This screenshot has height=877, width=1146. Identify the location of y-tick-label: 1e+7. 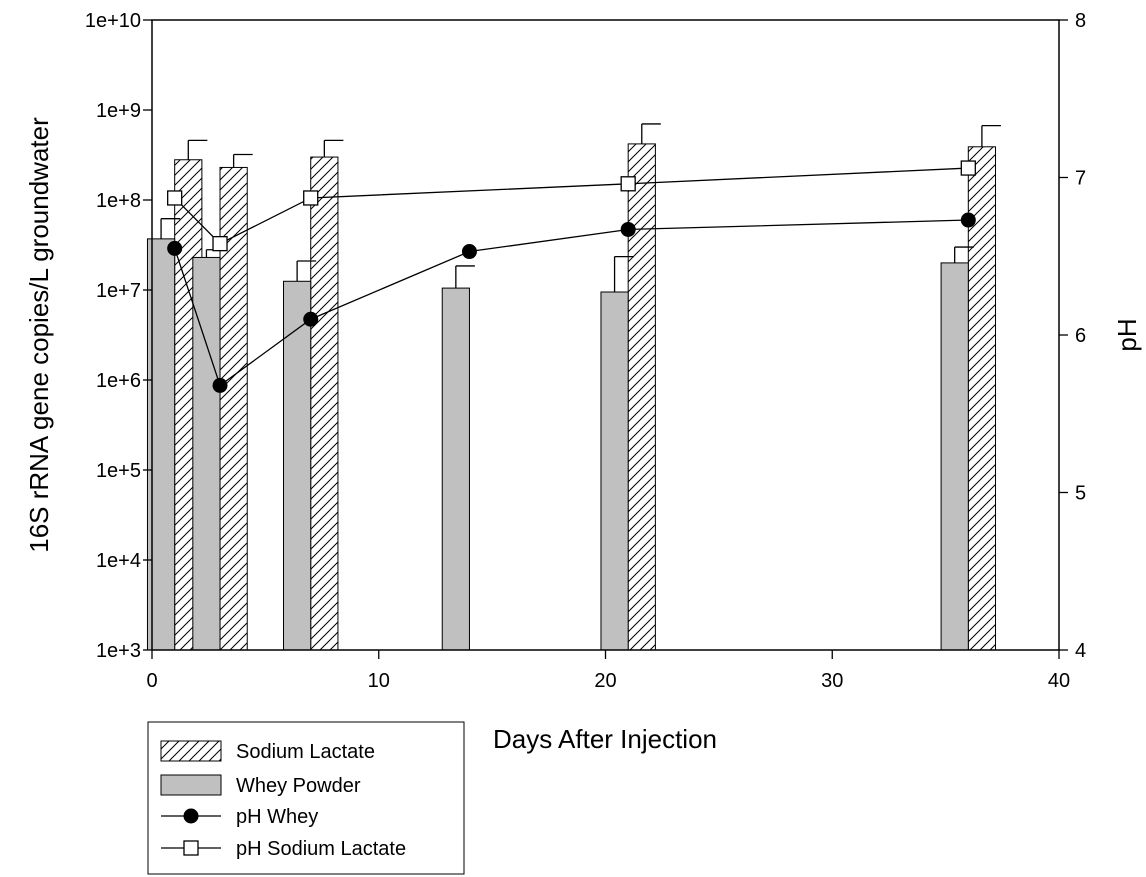
(118, 291).